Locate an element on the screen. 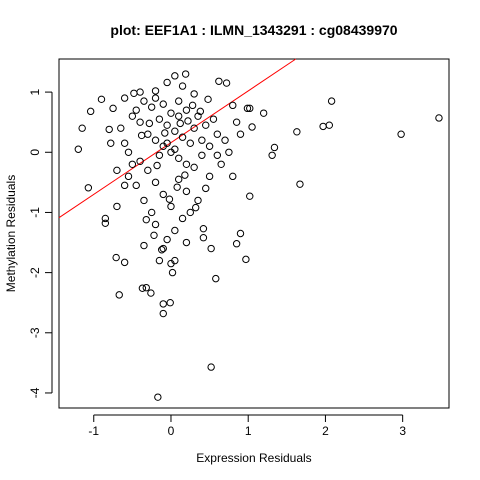  y-axis-title: Methylation Residuals is located at coordinates (11, 233).